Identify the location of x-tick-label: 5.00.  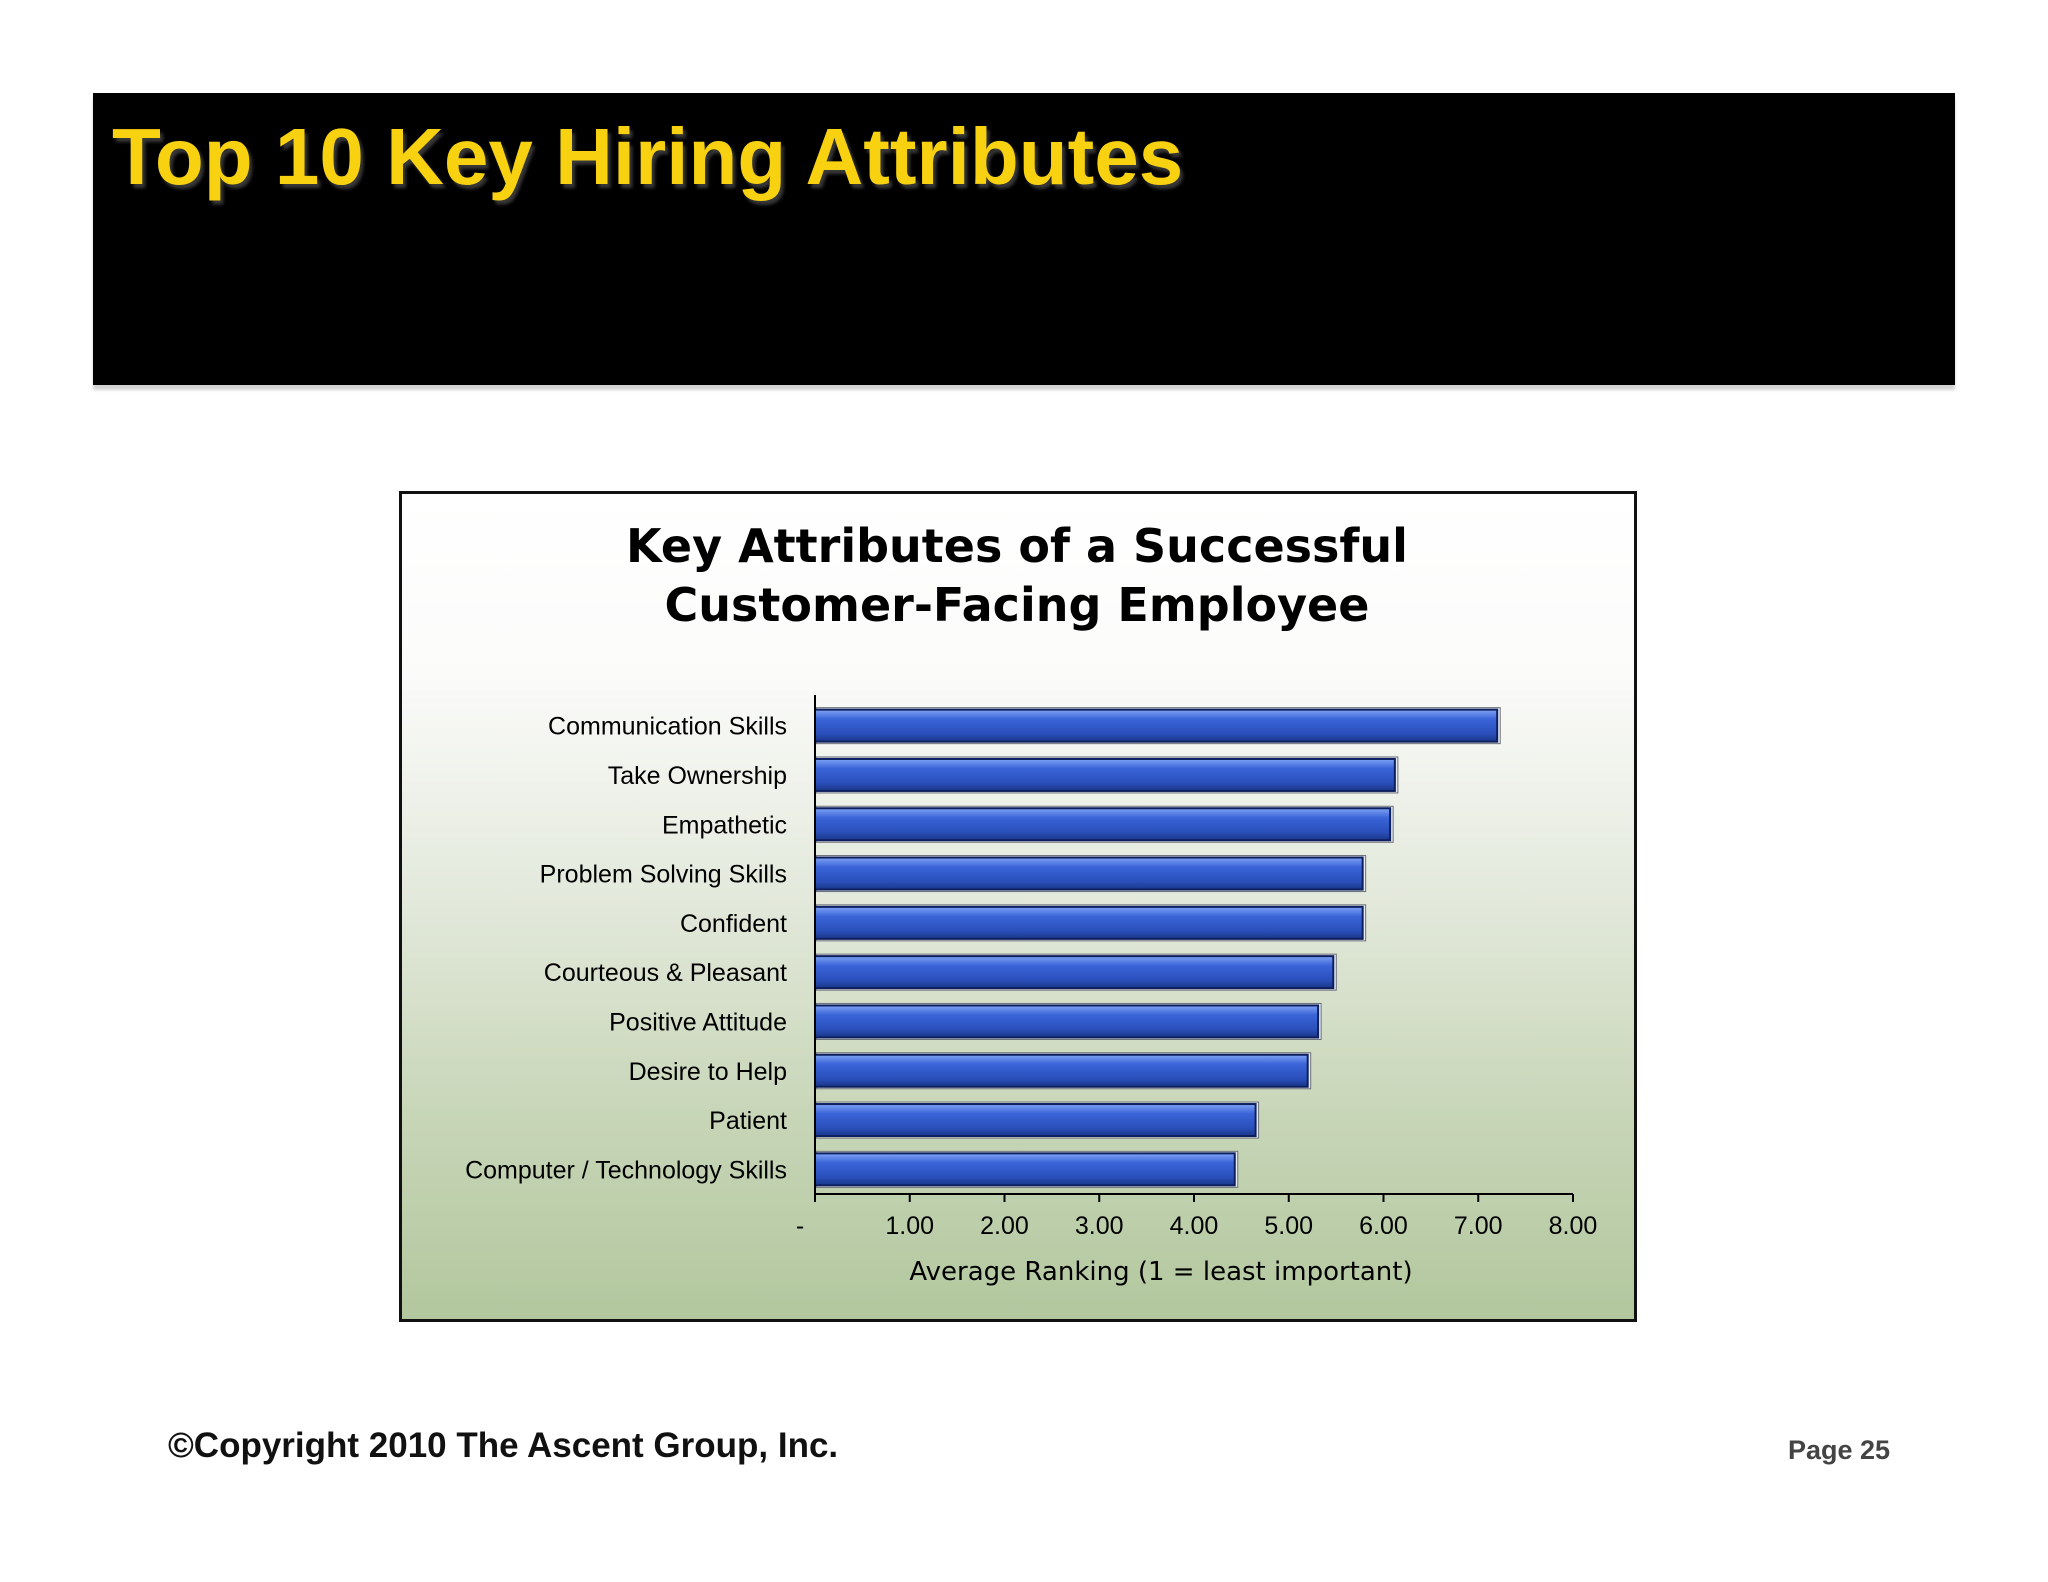
(1288, 1226).